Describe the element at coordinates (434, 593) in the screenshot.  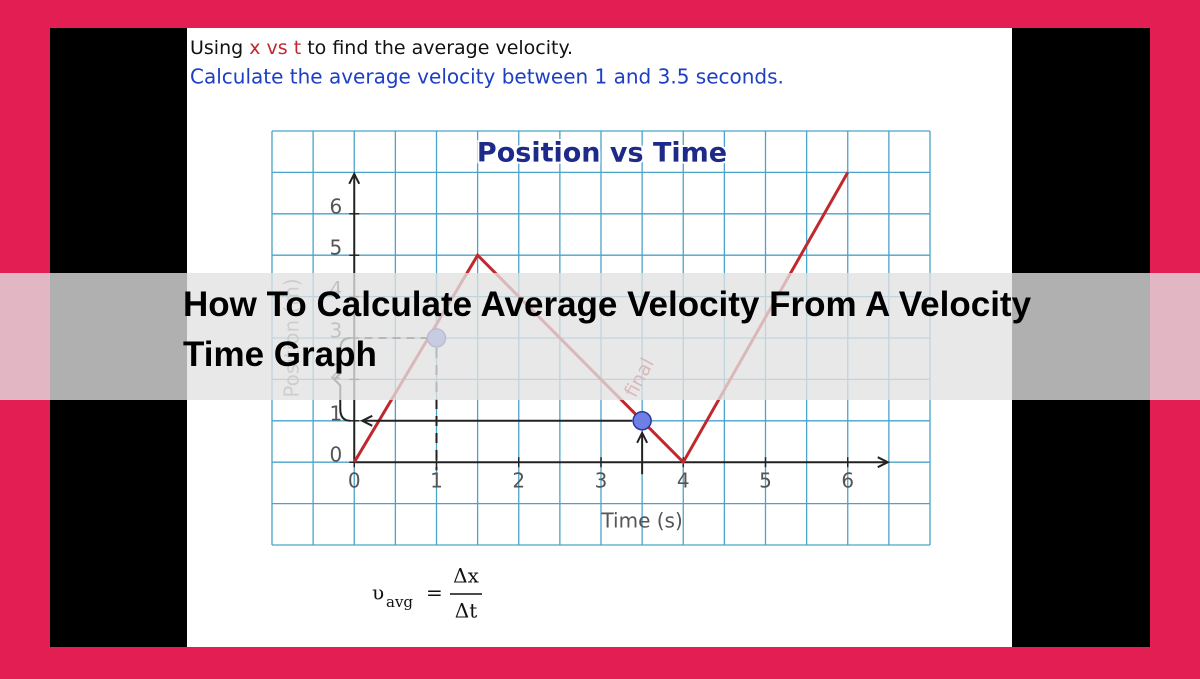
I see `formula-equals: =` at that location.